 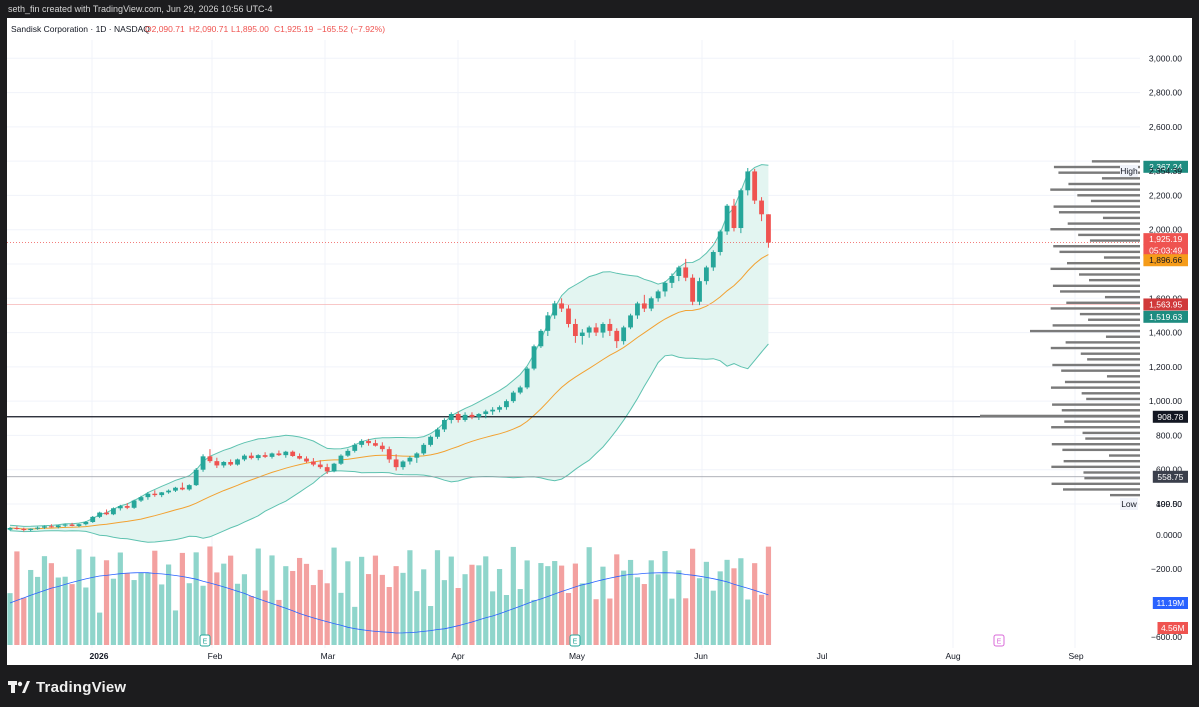 I want to click on volume-profile, so click(x=1060, y=328).